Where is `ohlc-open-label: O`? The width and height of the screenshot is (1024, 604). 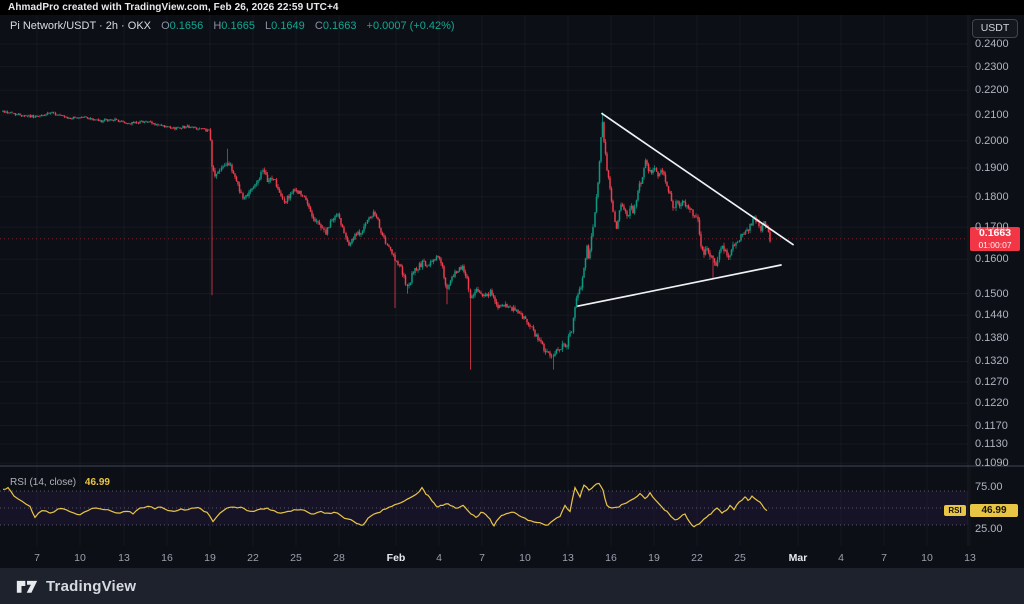
ohlc-open-label: O is located at coordinates (165, 26).